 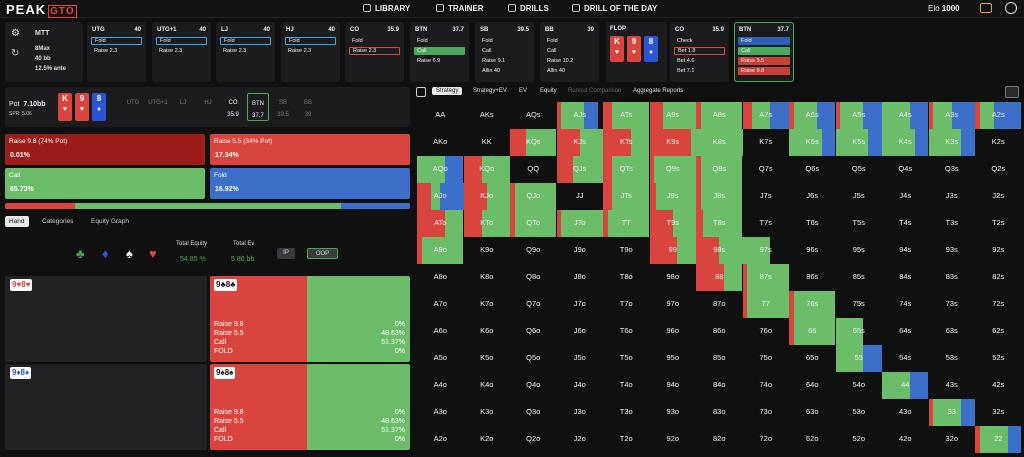 What do you see at coordinates (1012, 92) in the screenshot?
I see `gamepad-icon` at bounding box center [1012, 92].